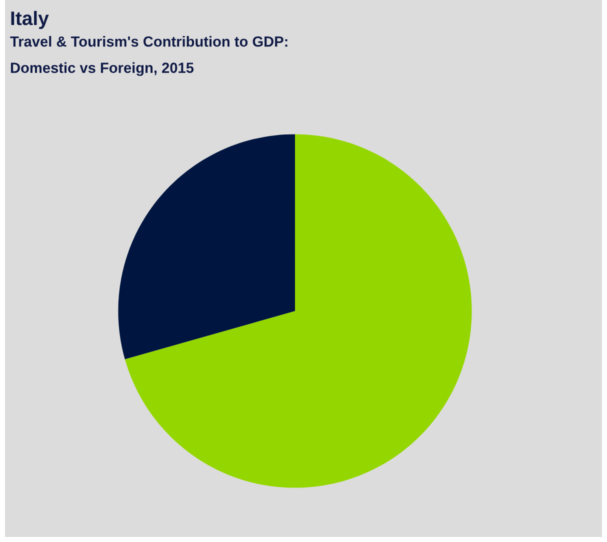  Describe the element at coordinates (149, 56) in the screenshot. I see `chart-subtitle: Travel & Tourism's Contribution to GDP: Domestic vs Foreign, 2015` at that location.